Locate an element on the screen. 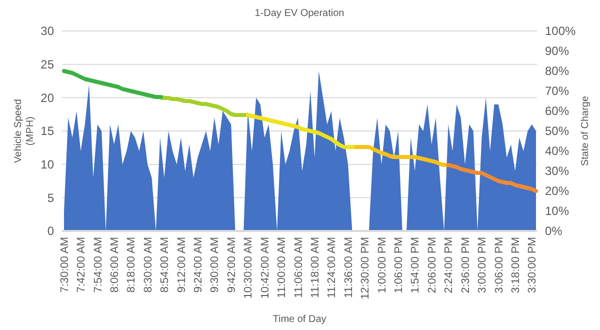 The image size is (600, 330). y-axis-title: Vehicle Speed (MPH) is located at coordinates (24, 131).